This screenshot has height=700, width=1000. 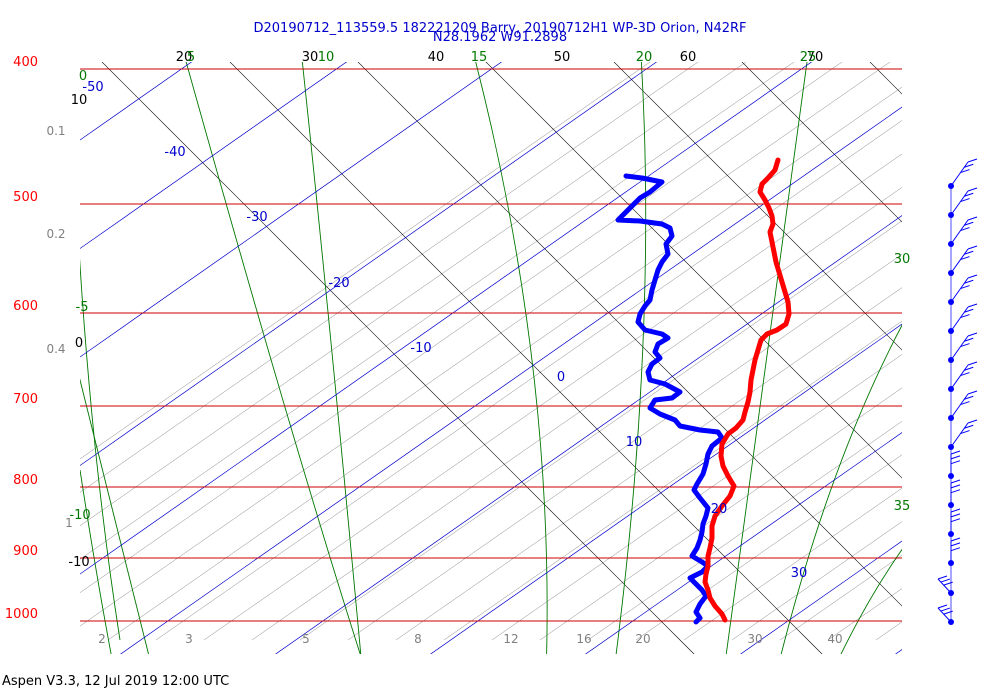 I want to click on footer-version-time: Aspen V3.3, 12 Jul 2019 12:00 UTC, so click(x=115, y=681).